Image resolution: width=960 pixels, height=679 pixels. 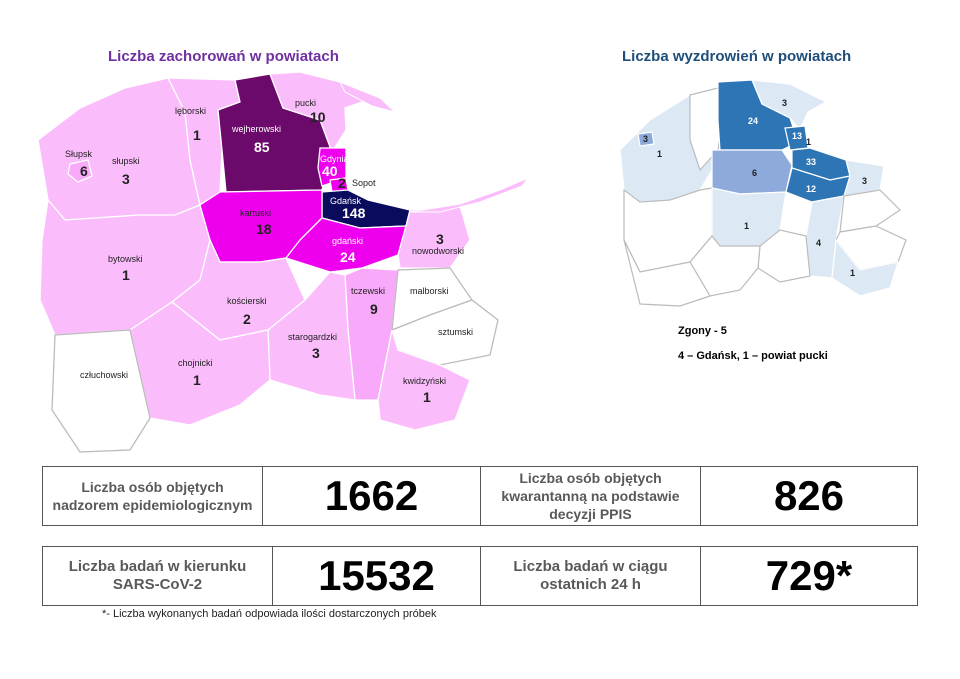 What do you see at coordinates (316, 353) in the screenshot?
I see `value-starogardzki: 3` at bounding box center [316, 353].